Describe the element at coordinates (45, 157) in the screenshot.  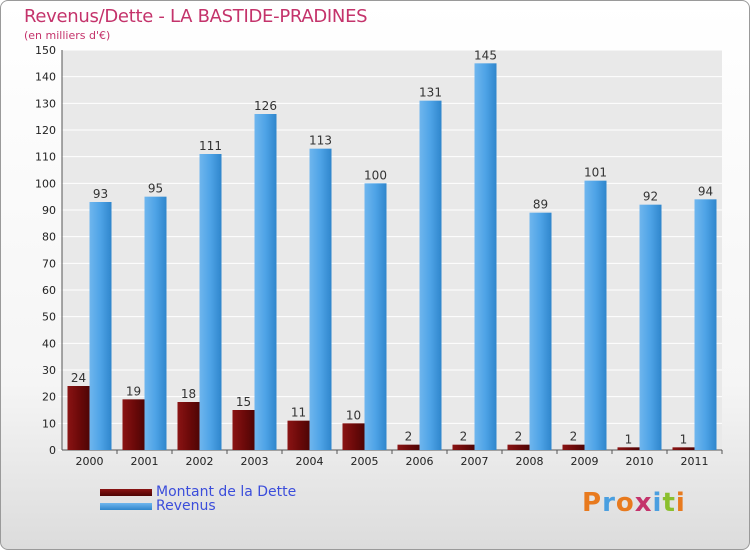
I see `y-tick-label: 110` at that location.